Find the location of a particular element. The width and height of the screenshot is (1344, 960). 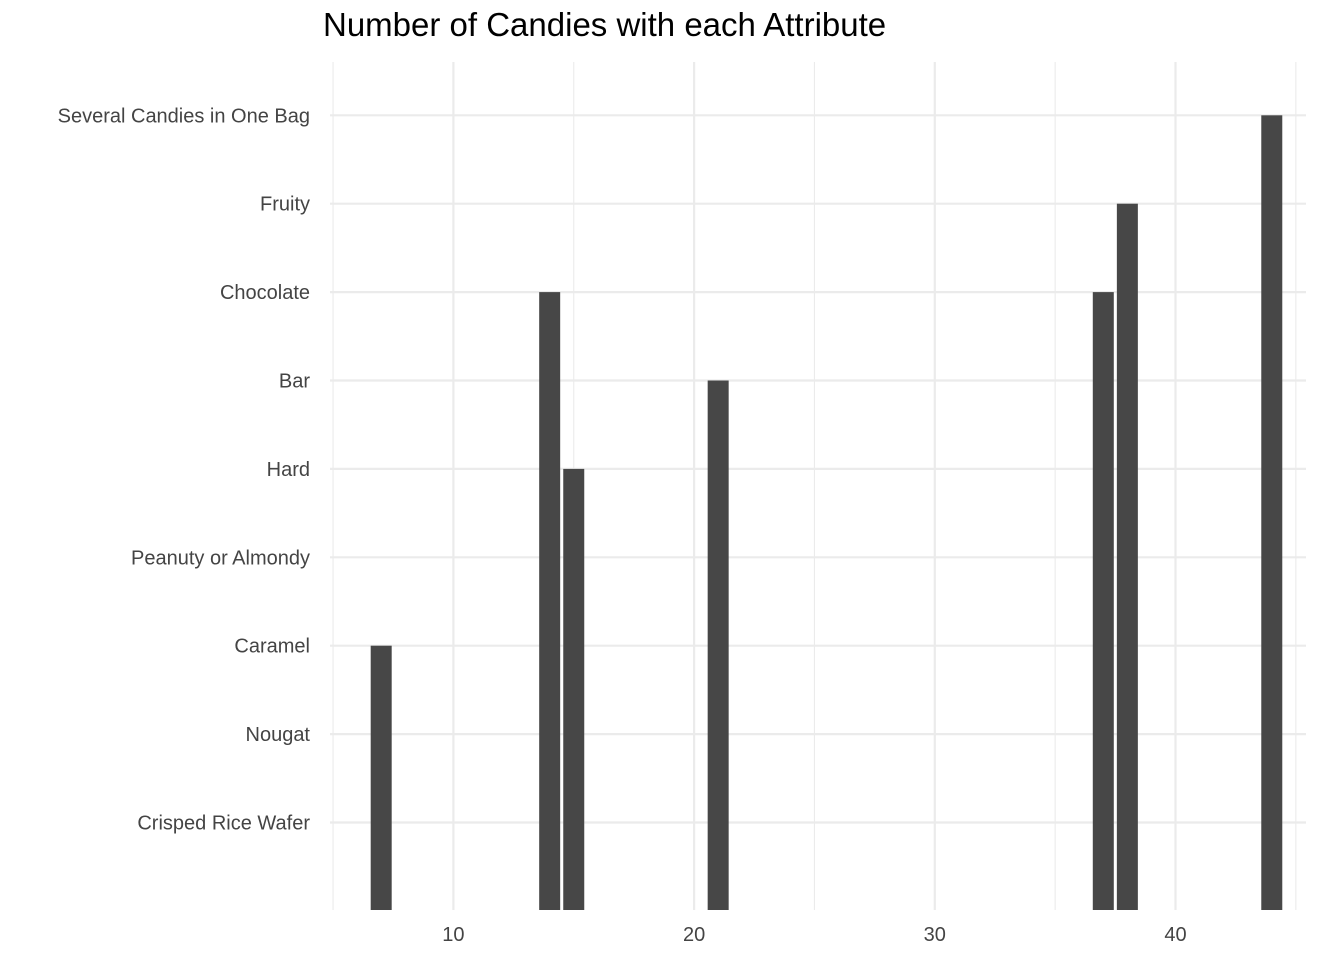

y-tick-label: Hard is located at coordinates (288, 470).